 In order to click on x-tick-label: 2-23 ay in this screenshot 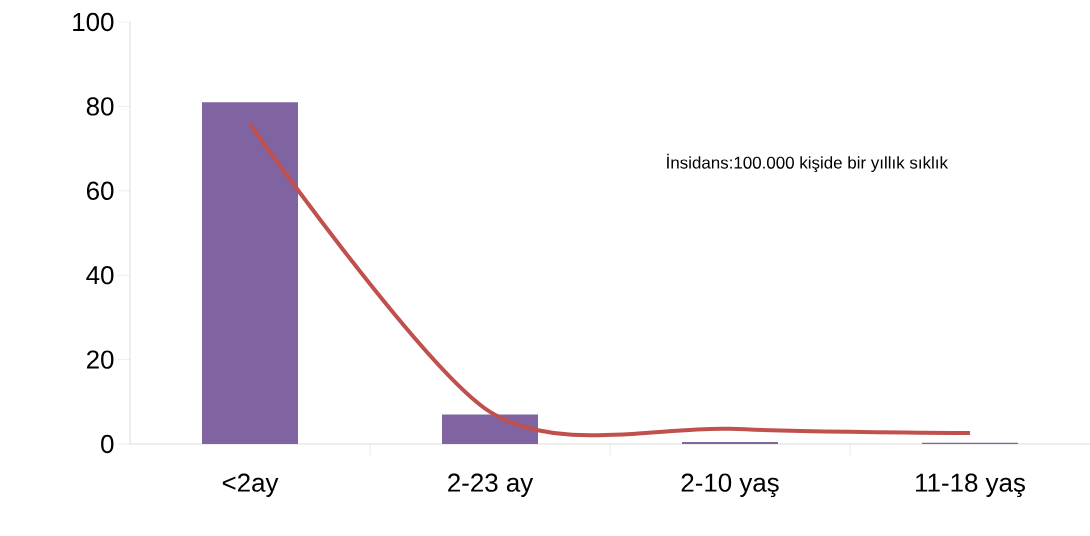, I will do `click(491, 485)`.